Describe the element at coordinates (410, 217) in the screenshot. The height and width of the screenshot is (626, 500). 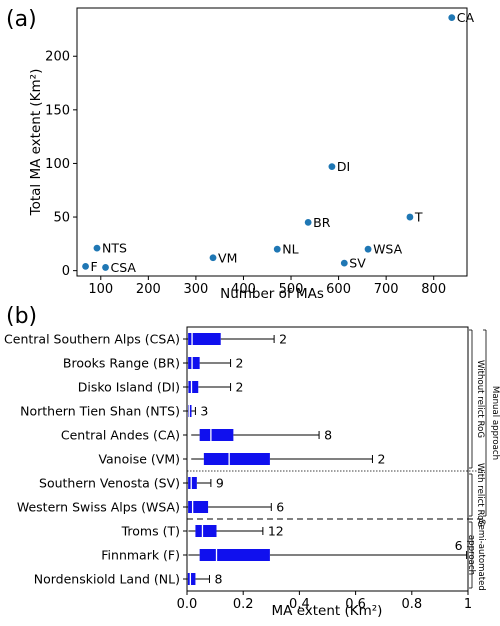
I see `scatter-point-t` at that location.